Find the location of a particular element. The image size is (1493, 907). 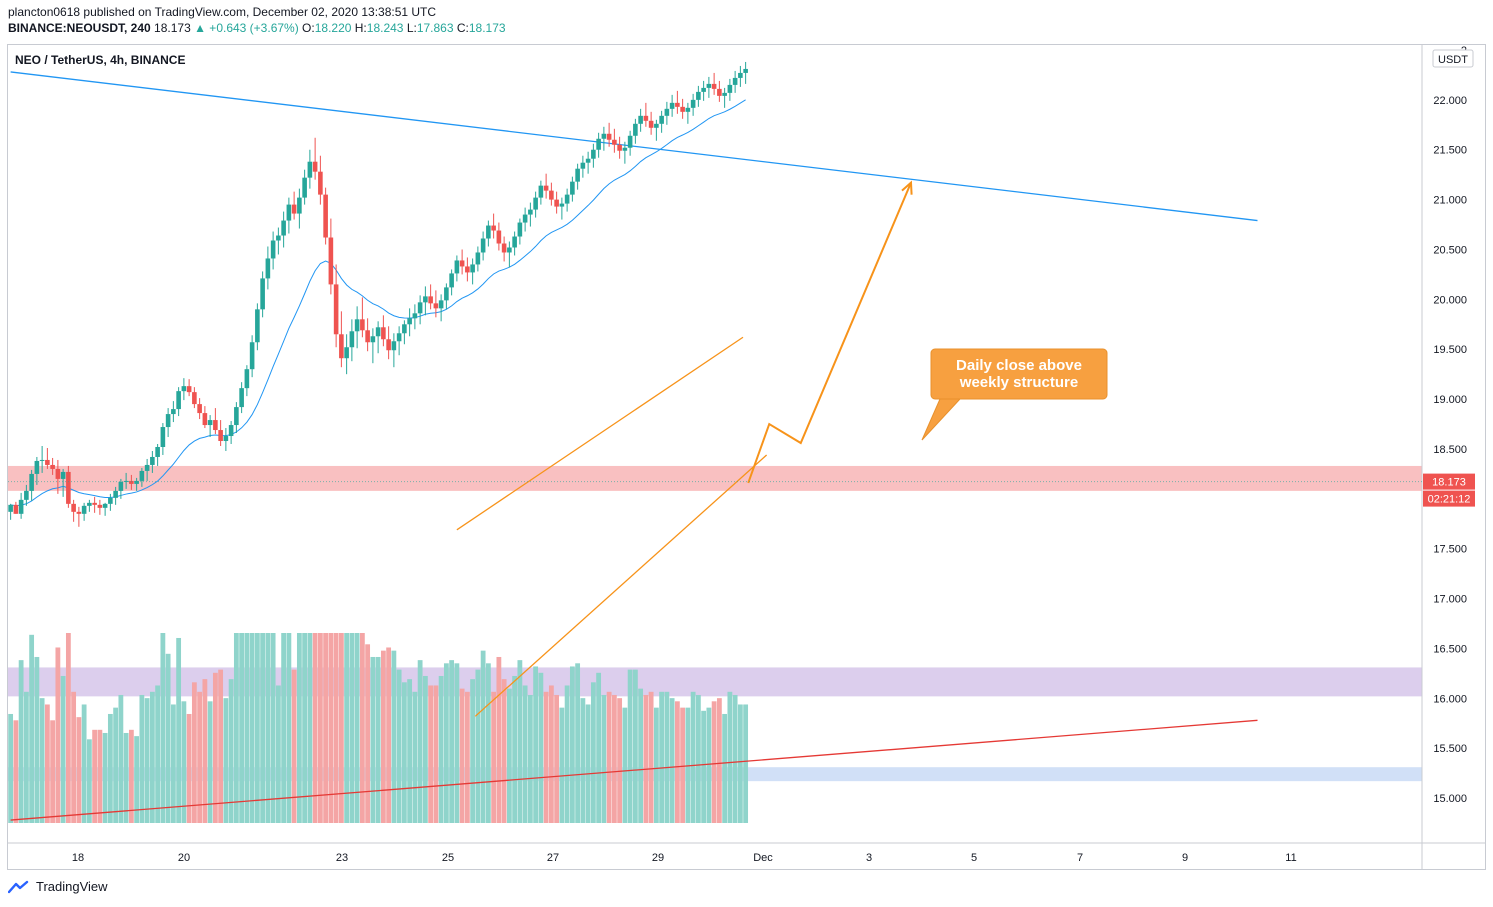

trendline-projection is located at coordinates (829, 333).